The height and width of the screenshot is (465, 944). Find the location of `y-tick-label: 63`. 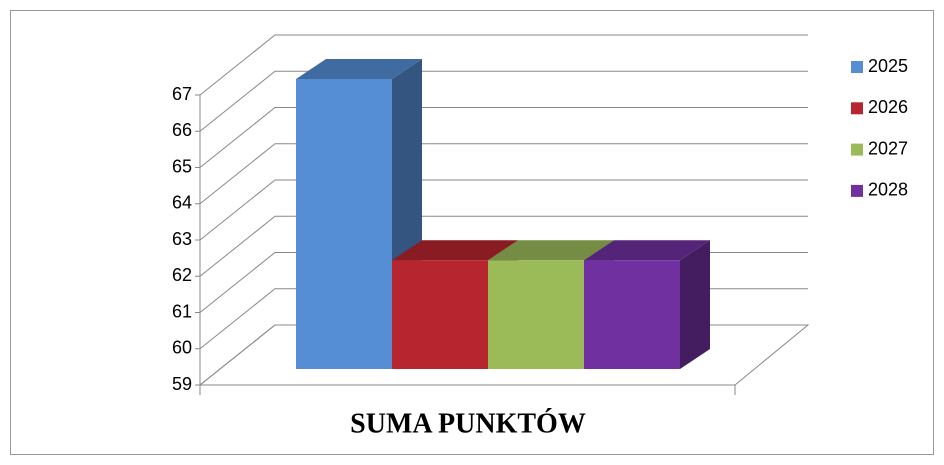

y-tick-label: 63 is located at coordinates (182, 239).